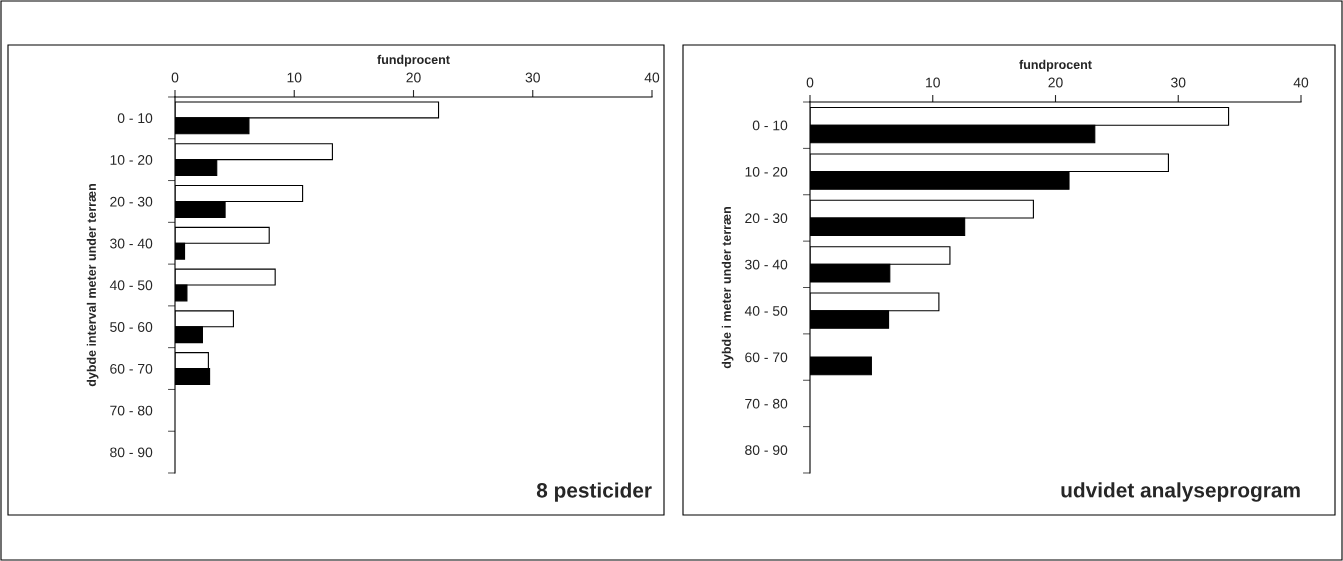 Image resolution: width=1343 pixels, height=561 pixels. What do you see at coordinates (92, 285) in the screenshot?
I see `y-axis-title: dybde interval meter under terræn` at bounding box center [92, 285].